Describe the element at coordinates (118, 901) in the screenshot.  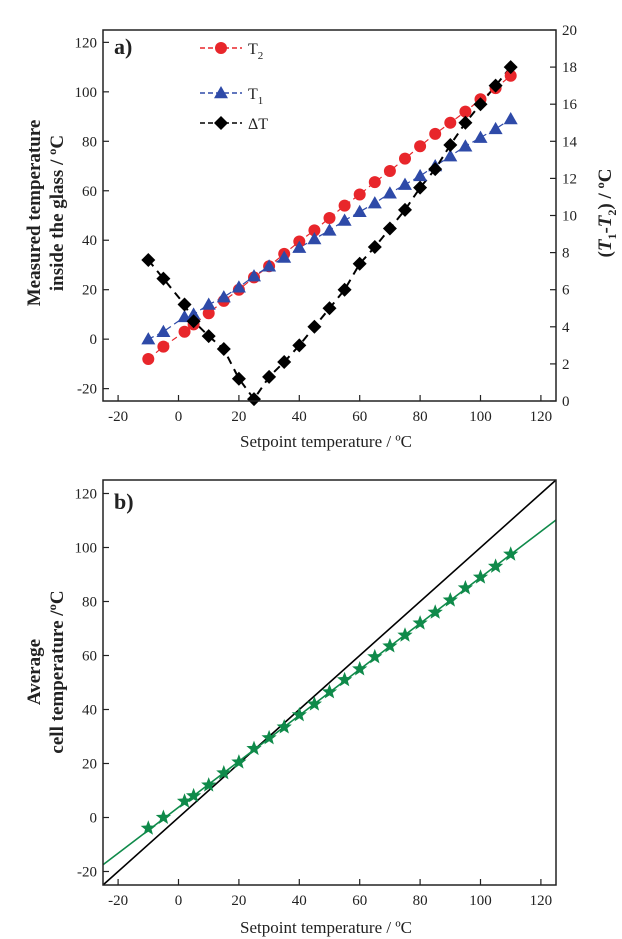
I see `chart-b-x-tick-label: -20` at that location.